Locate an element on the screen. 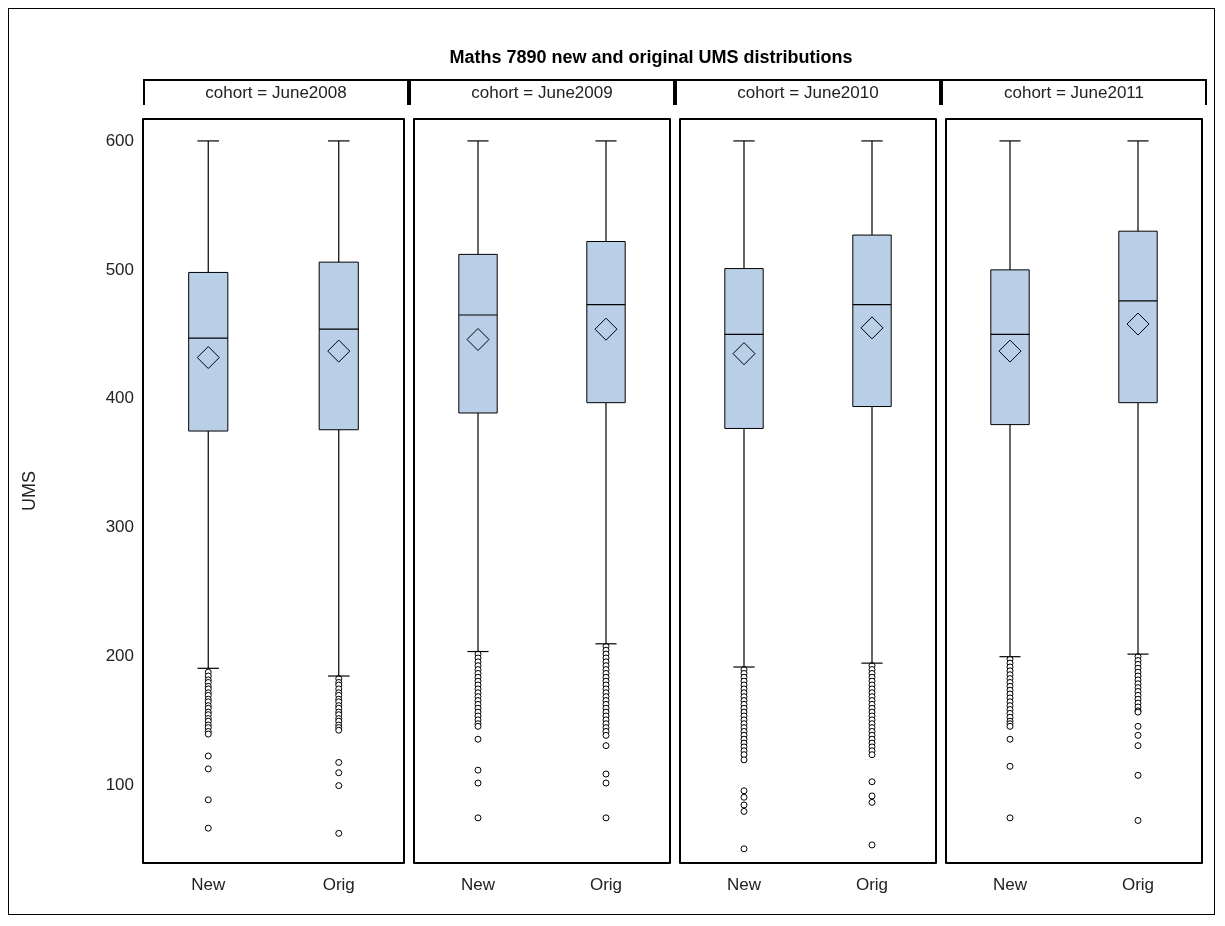 Image resolution: width=1225 pixels, height=926 pixels. chart-subtitle: cohort = June2010 is located at coordinates (808, 92).